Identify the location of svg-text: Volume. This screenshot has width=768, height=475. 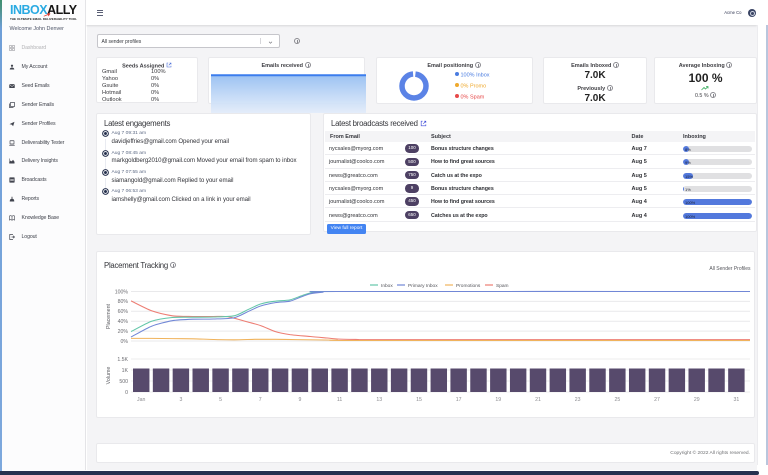
(109, 375).